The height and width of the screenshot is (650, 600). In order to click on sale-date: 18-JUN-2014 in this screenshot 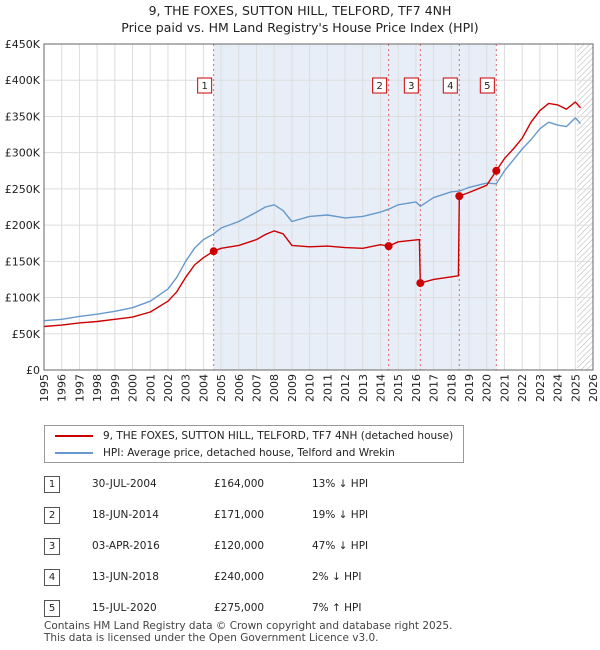, I will do `click(125, 515)`.